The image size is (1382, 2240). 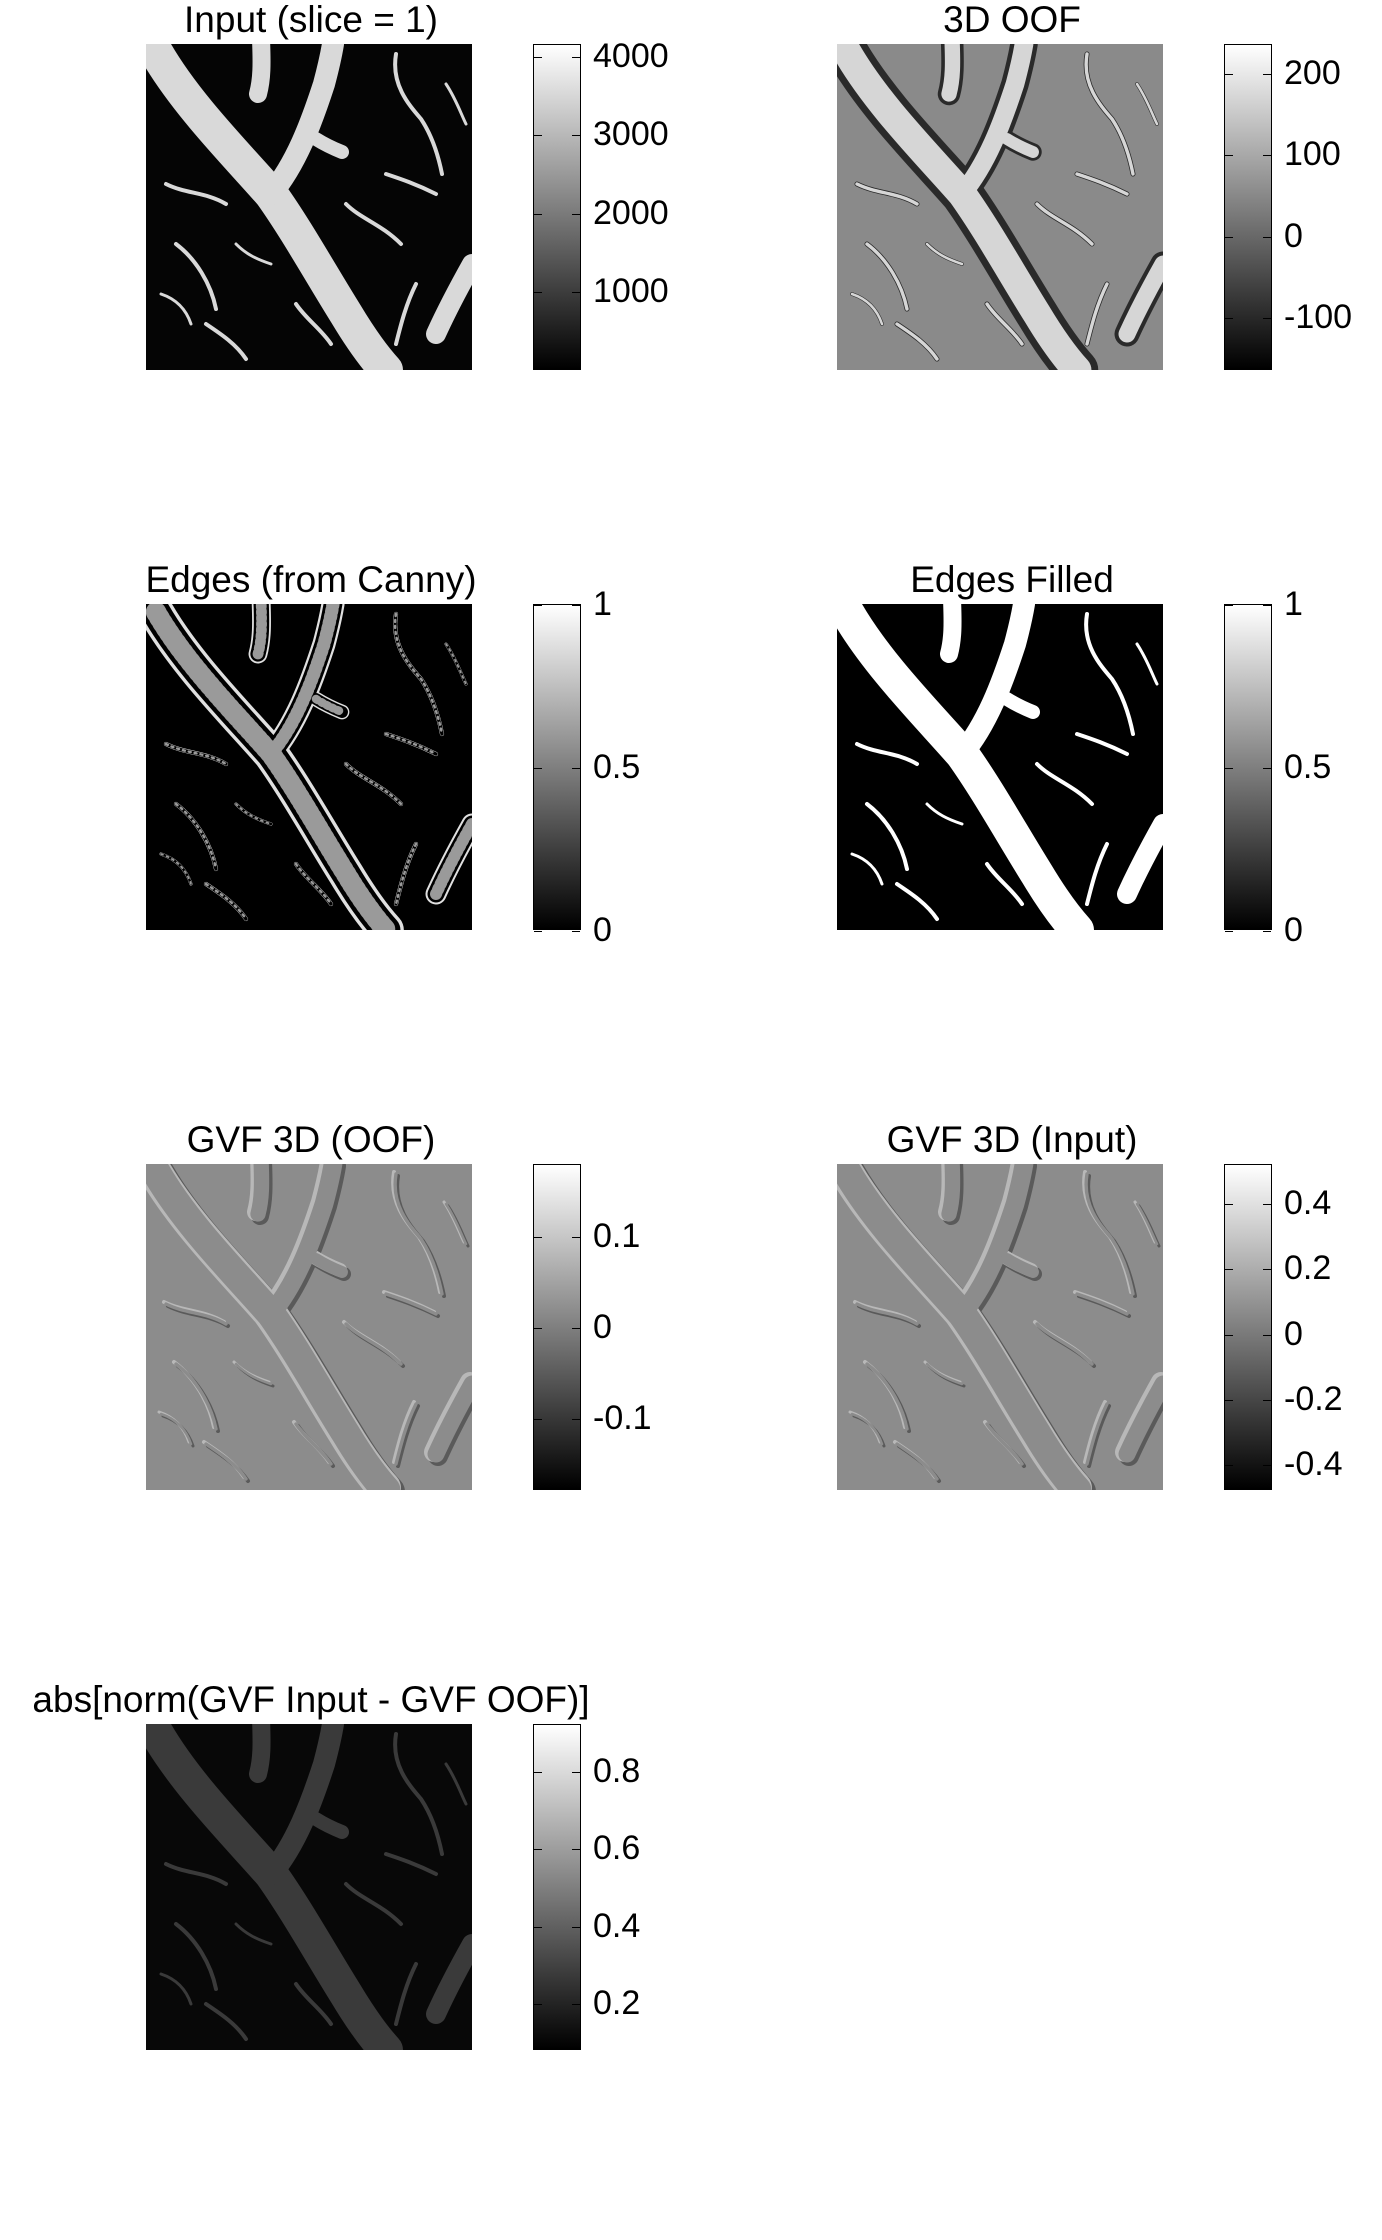 I want to click on colorbar-tick-label: -0.4, so click(x=1313, y=1463).